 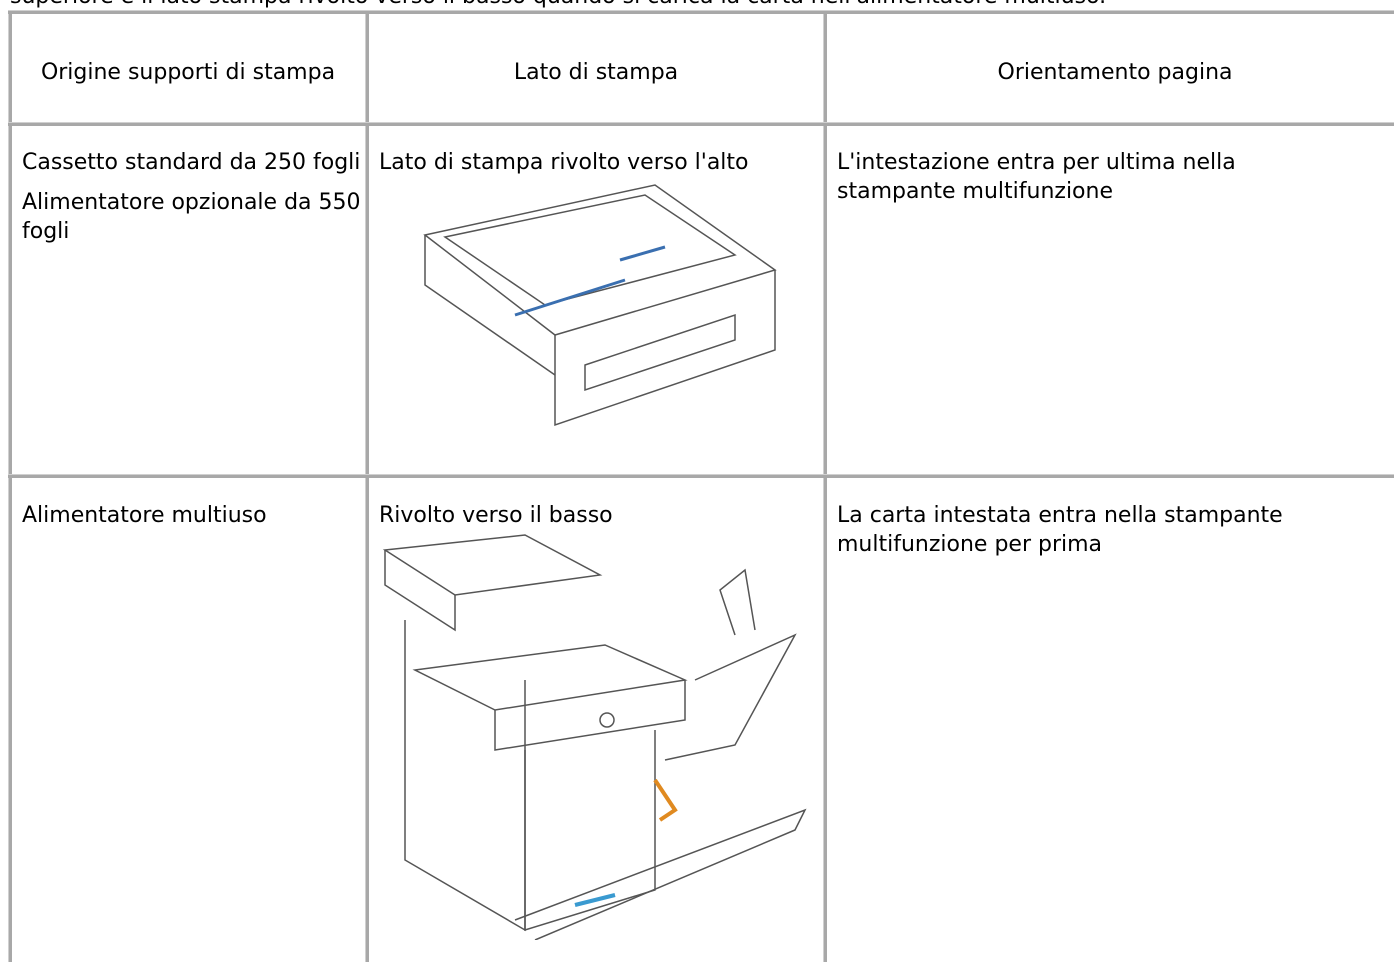 What do you see at coordinates (191, 217) in the screenshot?
I see `paragraph: Alimentatore opzionale da 550 fogli` at bounding box center [191, 217].